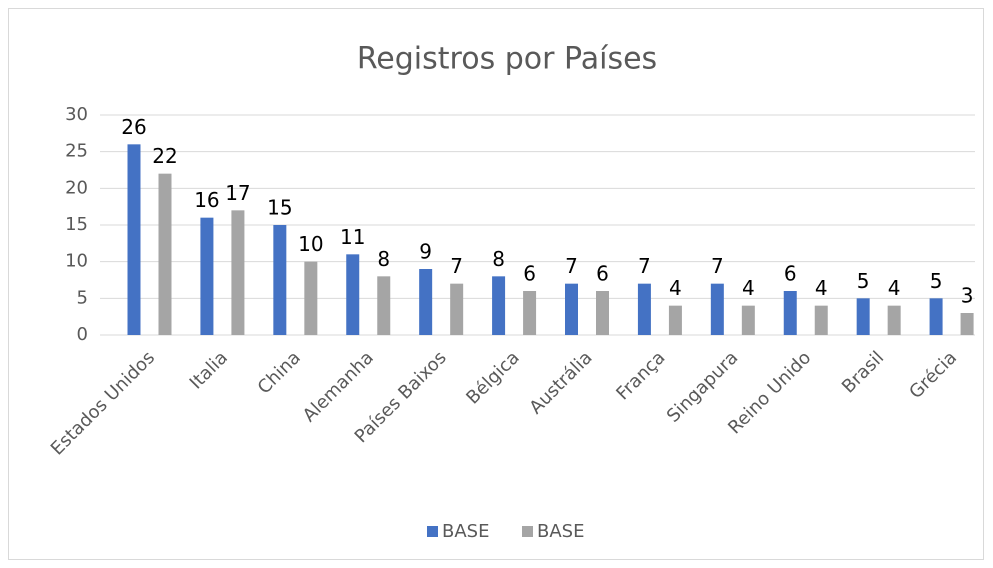  Describe the element at coordinates (76, 187) in the screenshot. I see `y-tick-label: 20` at that location.